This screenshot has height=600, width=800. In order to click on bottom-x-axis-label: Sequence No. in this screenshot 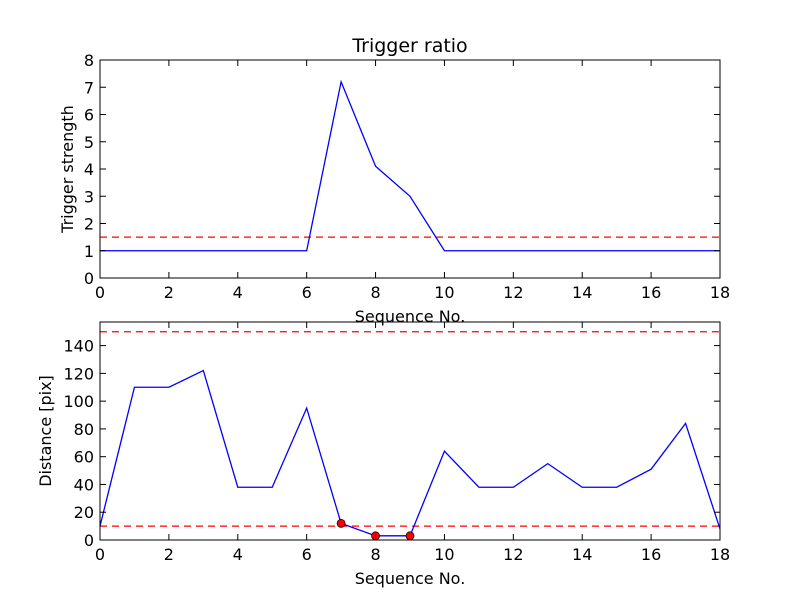, I will do `click(410, 578)`.